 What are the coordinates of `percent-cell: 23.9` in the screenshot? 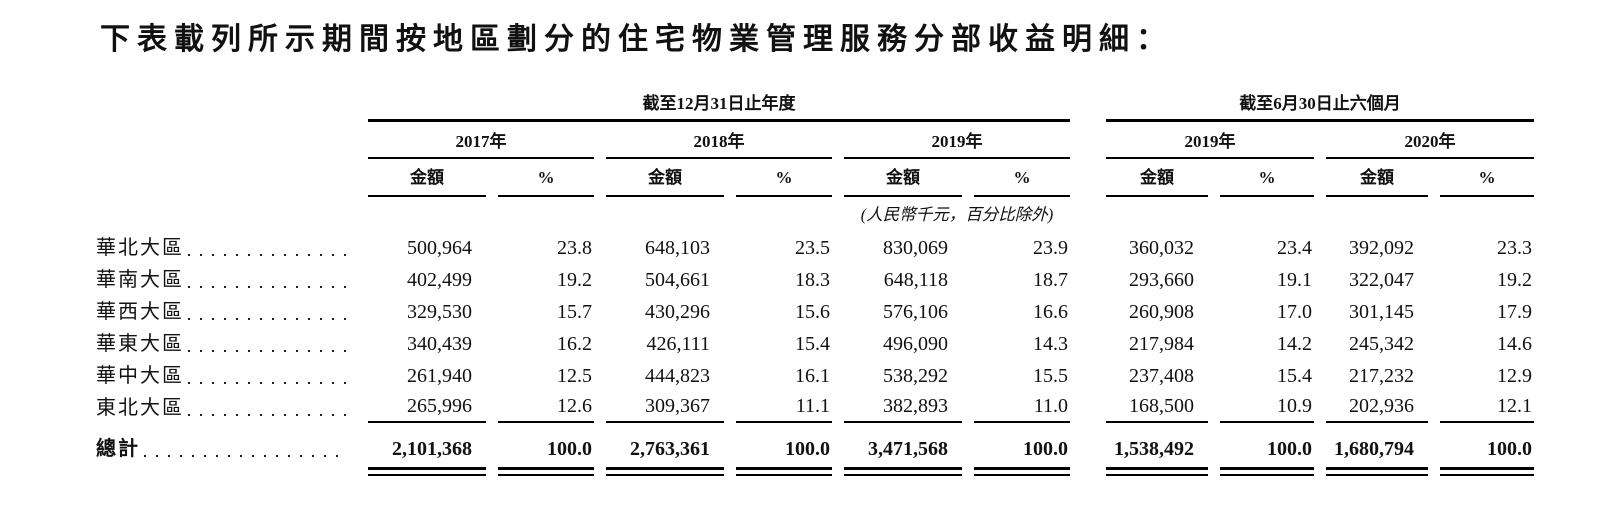 It's located at (1050, 248).